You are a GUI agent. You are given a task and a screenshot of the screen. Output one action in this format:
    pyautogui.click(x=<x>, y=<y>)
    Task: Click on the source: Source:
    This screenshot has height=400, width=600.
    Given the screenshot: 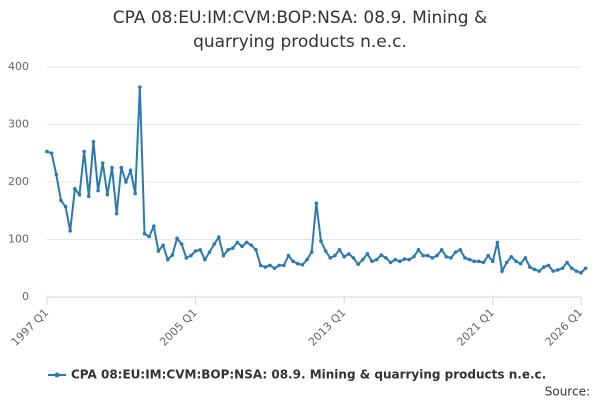 What is the action you would take?
    pyautogui.click(x=567, y=392)
    